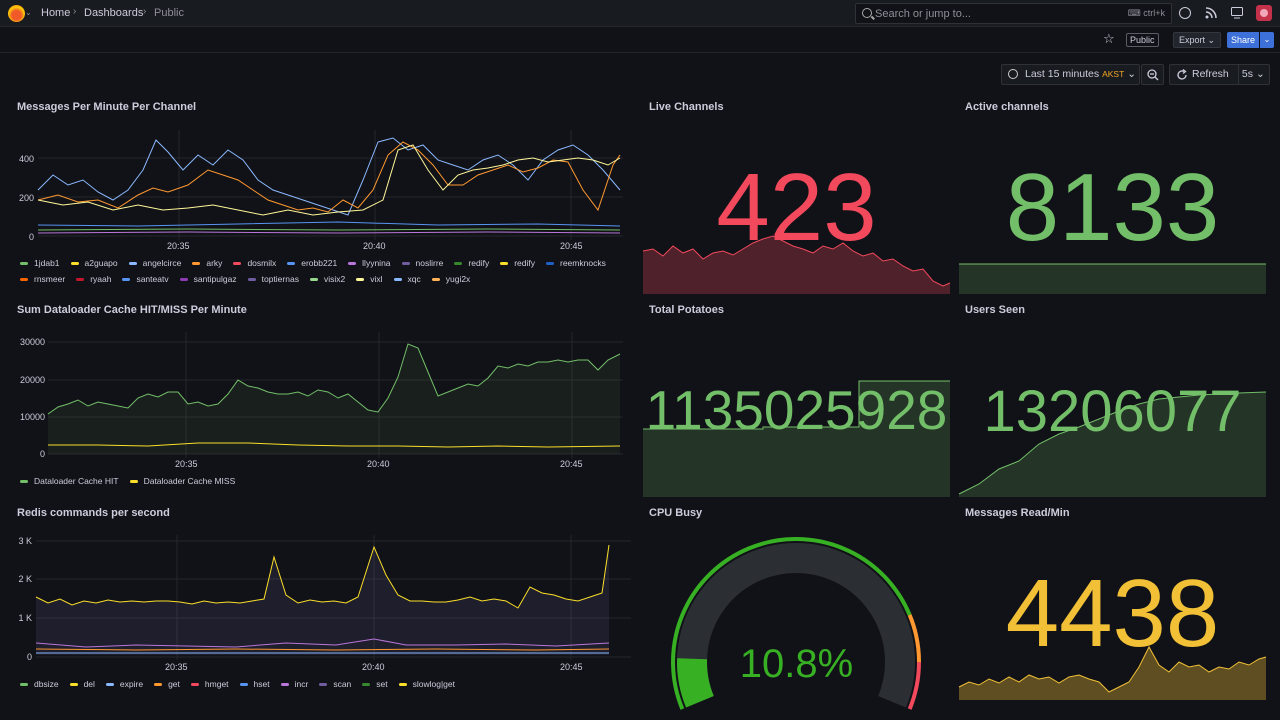 The image size is (1280, 720). I want to click on legend-item: erobb221, so click(312, 263).